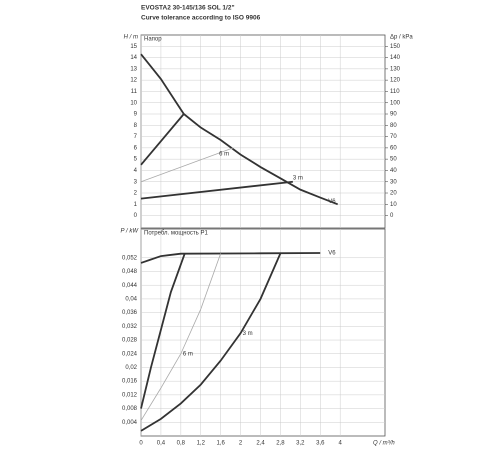 The width and height of the screenshot is (500, 450). Describe the element at coordinates (395, 58) in the screenshot. I see `y2-tick-label: 140` at that location.